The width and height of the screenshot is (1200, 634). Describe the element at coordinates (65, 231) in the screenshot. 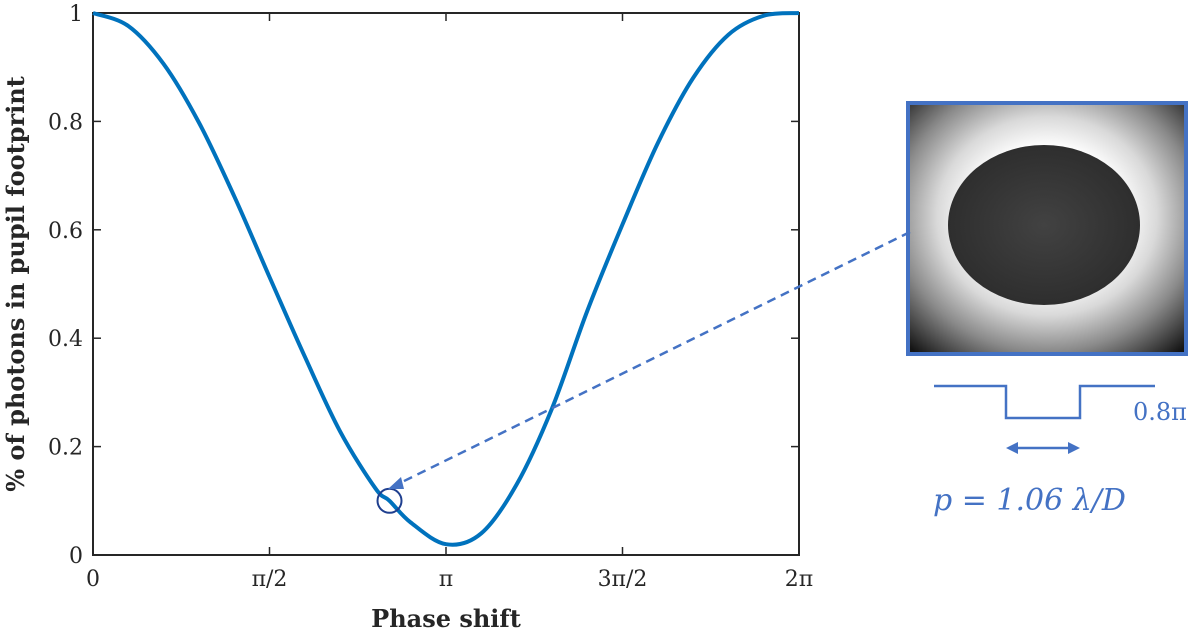

I see `y-tick-label: 0.6` at that location.